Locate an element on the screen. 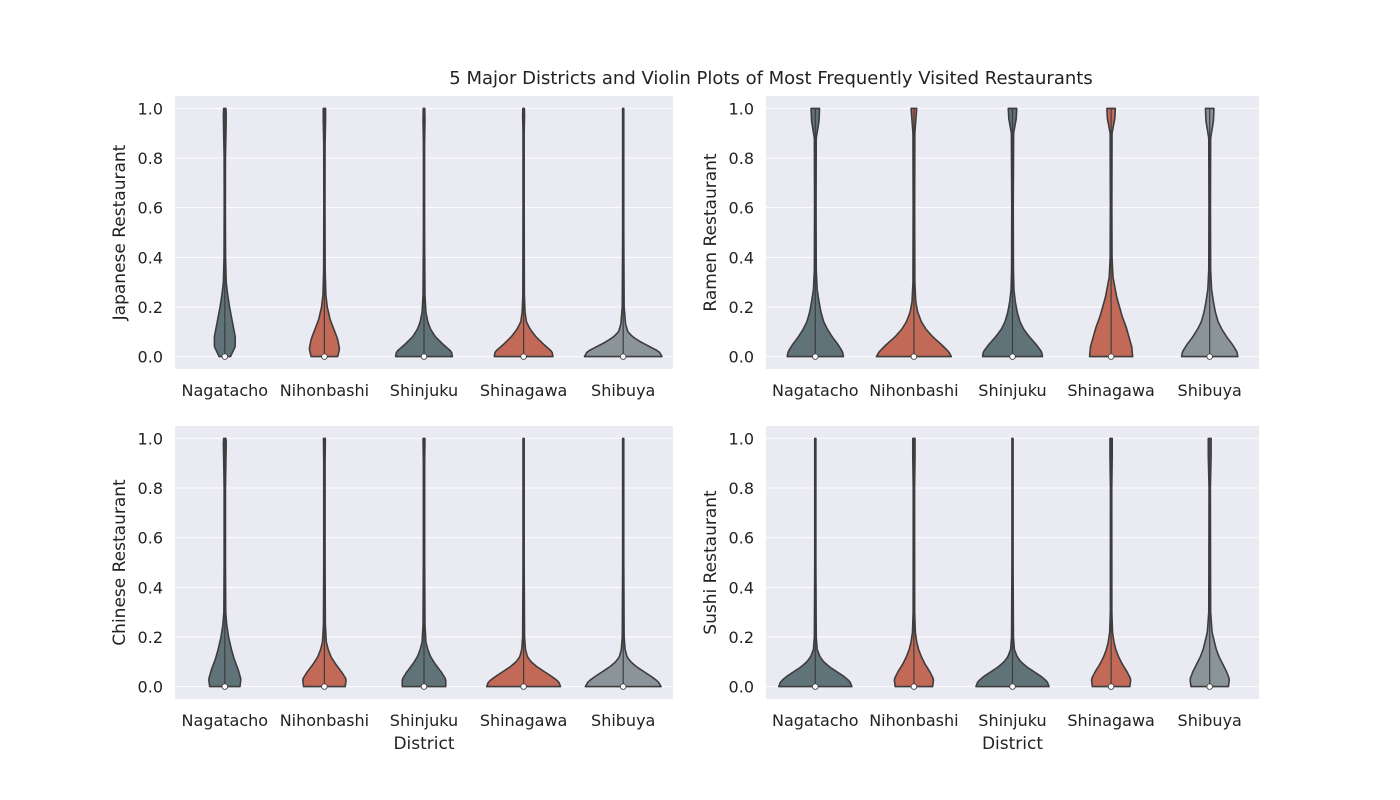 Image resolution: width=1400 pixels, height=800 pixels. y-axis-label: Ramen Restaurant is located at coordinates (711, 232).